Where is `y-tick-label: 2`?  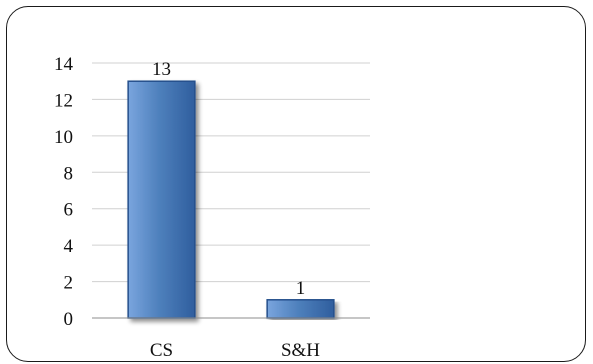
y-tick-label: 2 is located at coordinates (69, 283).